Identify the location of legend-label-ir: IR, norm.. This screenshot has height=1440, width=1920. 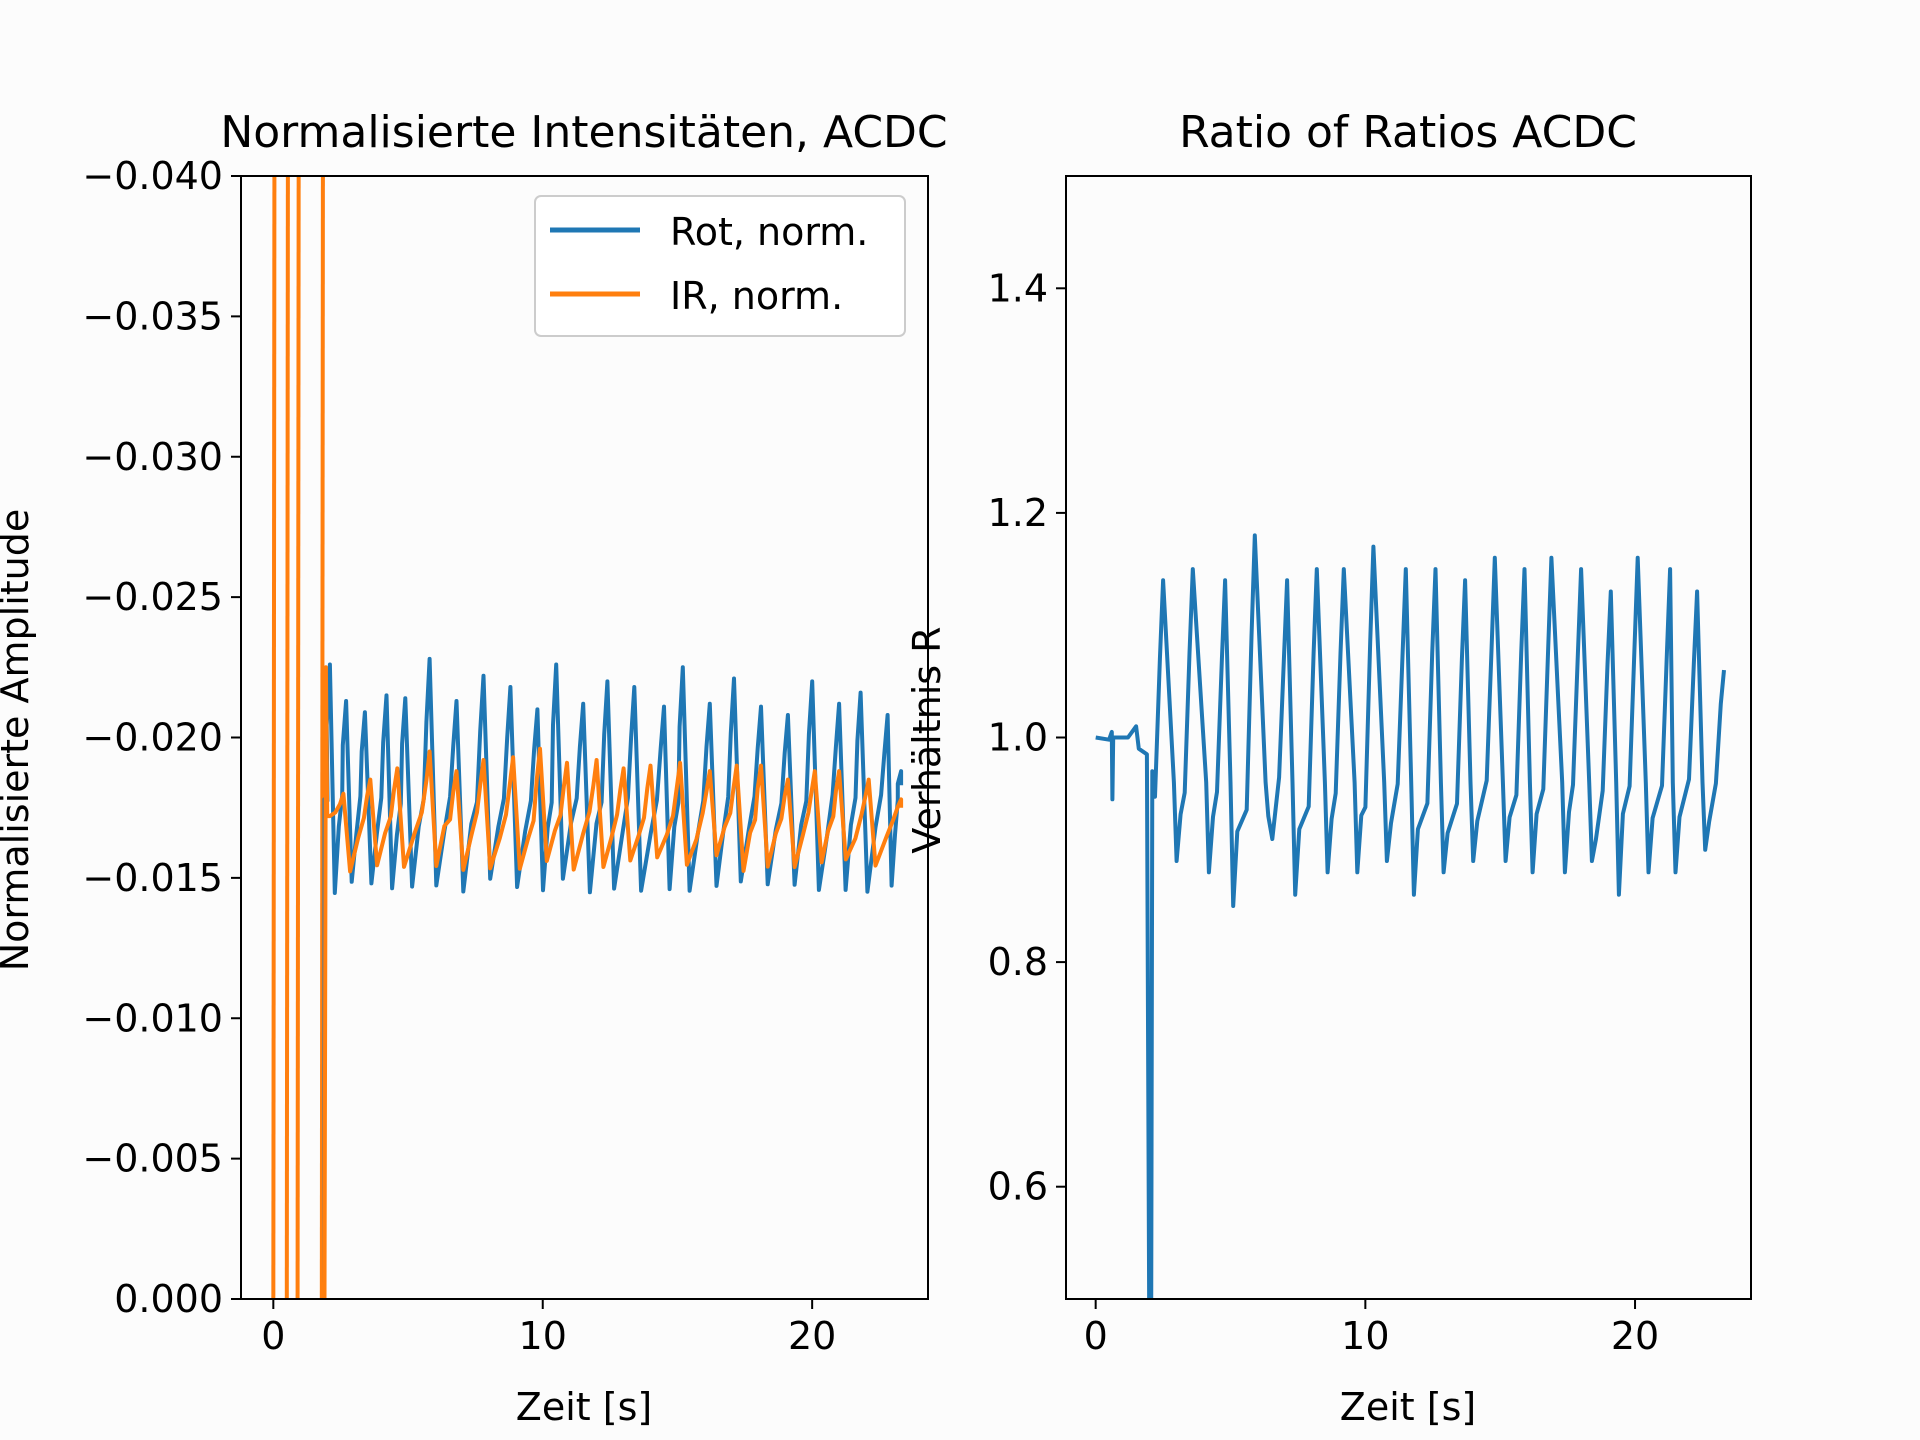
(756, 296).